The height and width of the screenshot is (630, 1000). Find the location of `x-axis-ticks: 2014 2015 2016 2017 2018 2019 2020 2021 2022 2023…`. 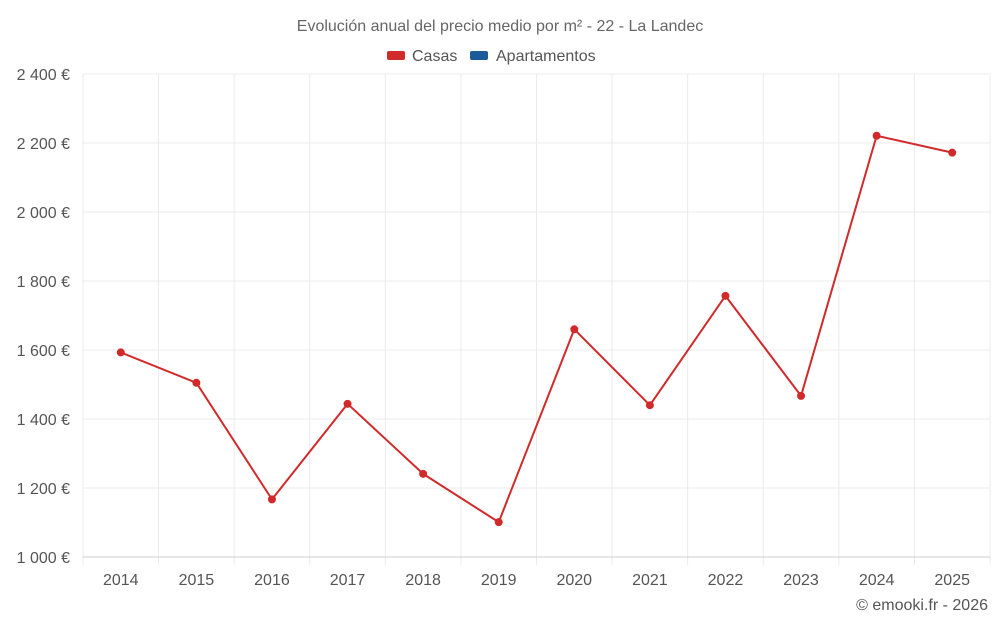

x-axis-ticks: 2014 2015 2016 2017 2018 2019 2020 2021 2022 2023… is located at coordinates (536, 580).